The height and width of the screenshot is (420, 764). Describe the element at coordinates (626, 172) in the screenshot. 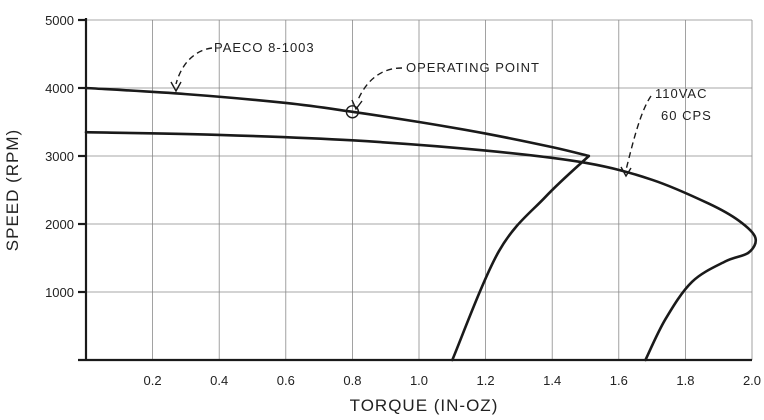

I see `annotation-arrowhead-110vac` at that location.